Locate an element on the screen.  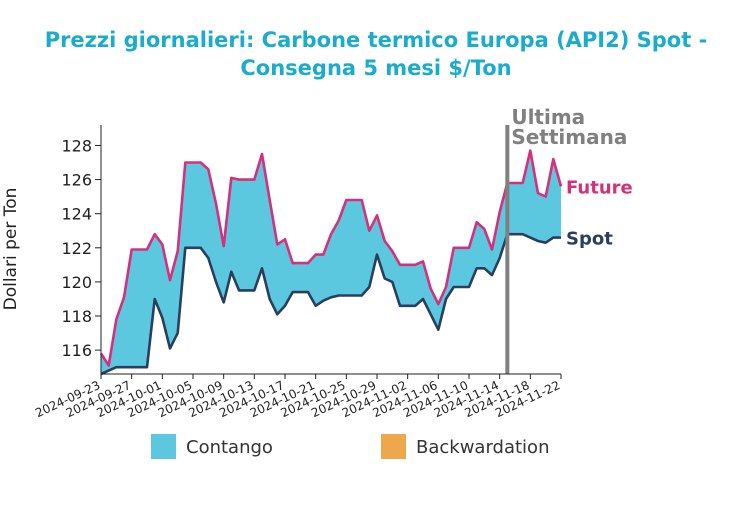
y-tick-label: 126 is located at coordinates (76, 180).